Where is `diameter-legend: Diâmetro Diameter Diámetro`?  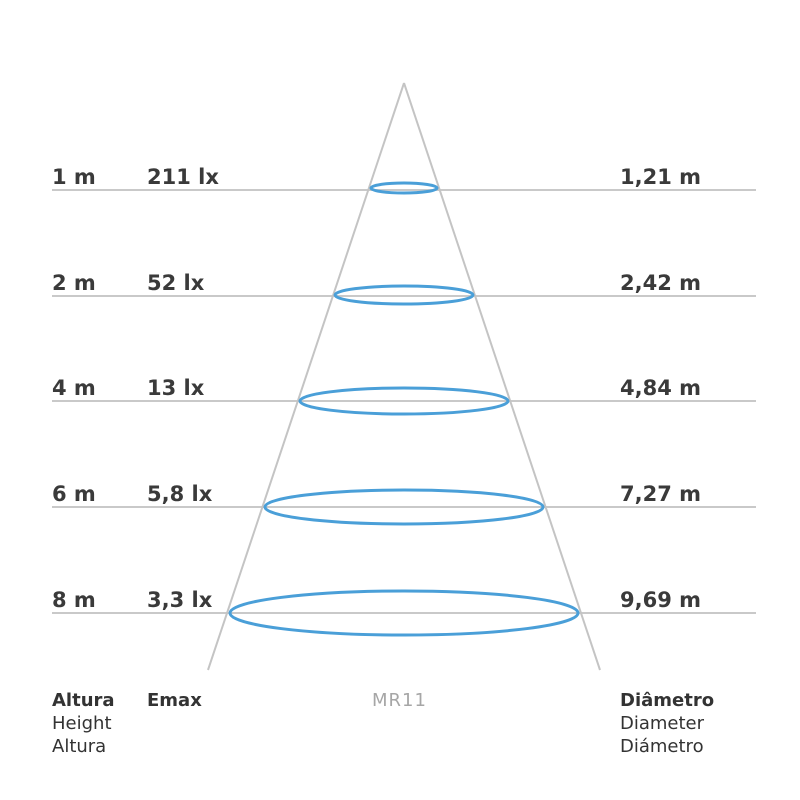
diameter-legend: Diâmetro Diameter Diámetro is located at coordinates (667, 723).